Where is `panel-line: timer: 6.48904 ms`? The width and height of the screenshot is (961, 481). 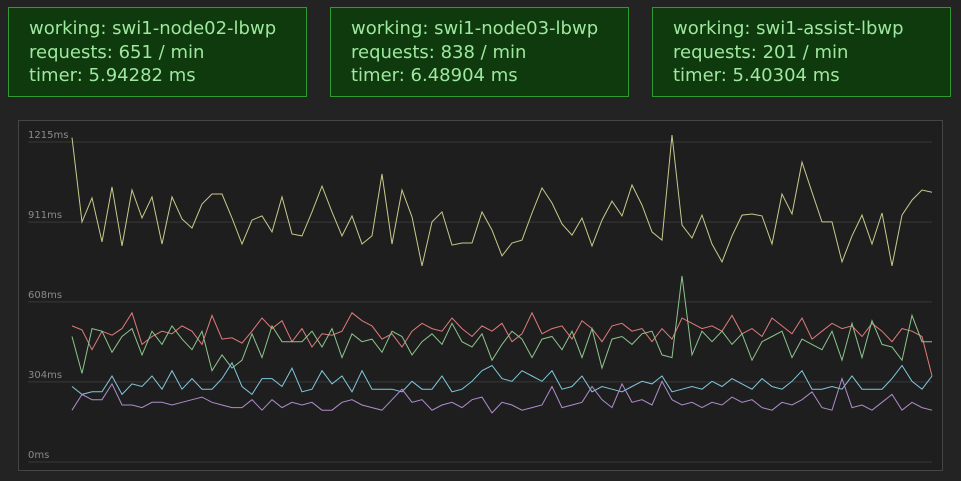
panel-line: timer: 6.48904 ms is located at coordinates (434, 75).